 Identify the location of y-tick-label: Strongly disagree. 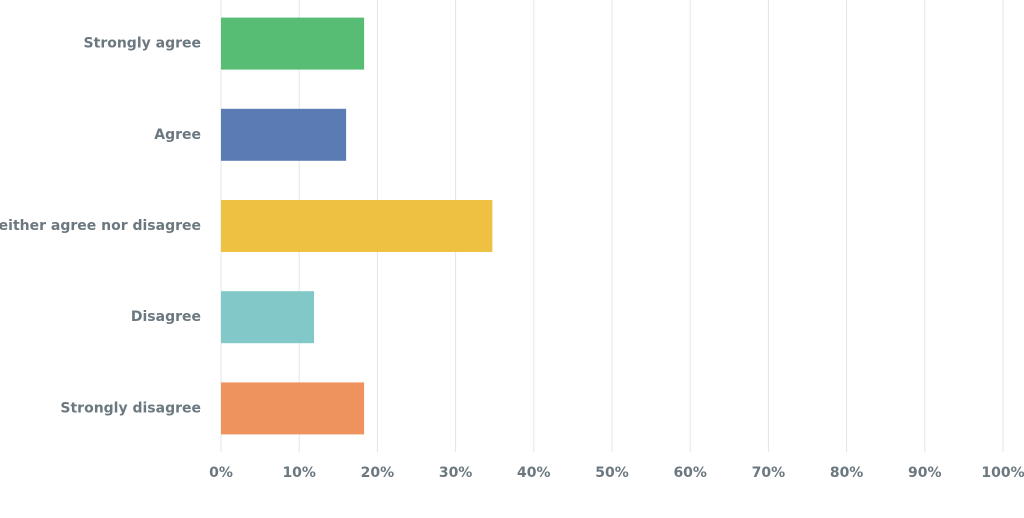
(130, 408).